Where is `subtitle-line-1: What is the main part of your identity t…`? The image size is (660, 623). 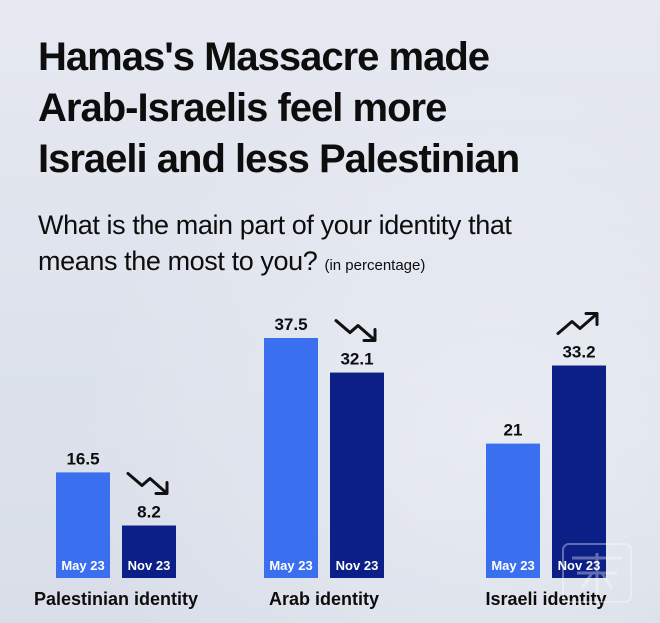 subtitle-line-1: What is the main part of your identity t… is located at coordinates (275, 225).